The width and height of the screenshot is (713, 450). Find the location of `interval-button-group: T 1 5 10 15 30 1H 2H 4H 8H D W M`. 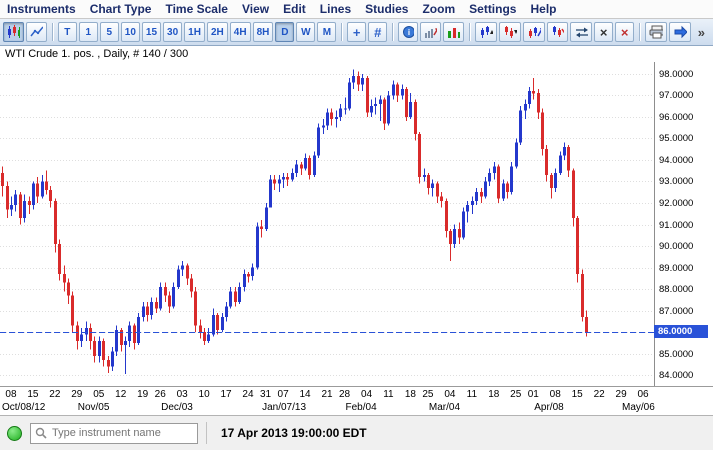

interval-button-group: T 1 5 10 15 30 1H 2H 4H 8H D W M is located at coordinates (197, 32).